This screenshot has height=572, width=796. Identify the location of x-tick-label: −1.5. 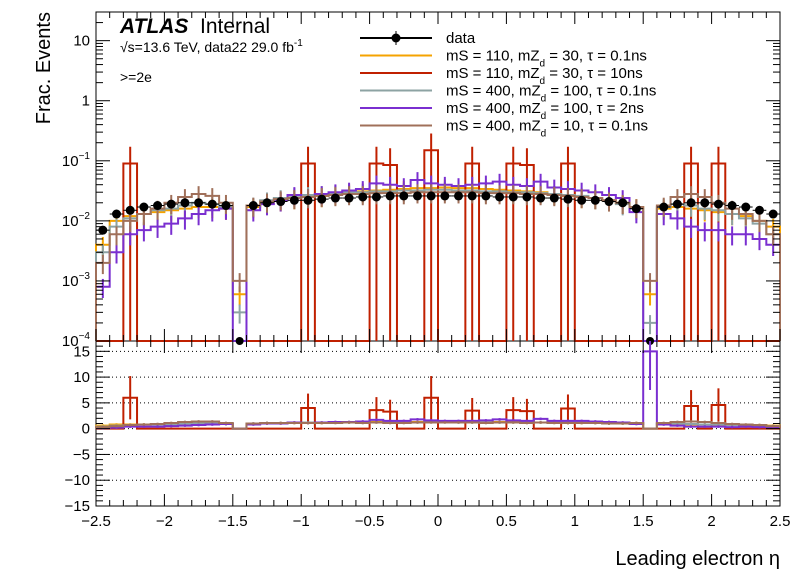
(233, 521).